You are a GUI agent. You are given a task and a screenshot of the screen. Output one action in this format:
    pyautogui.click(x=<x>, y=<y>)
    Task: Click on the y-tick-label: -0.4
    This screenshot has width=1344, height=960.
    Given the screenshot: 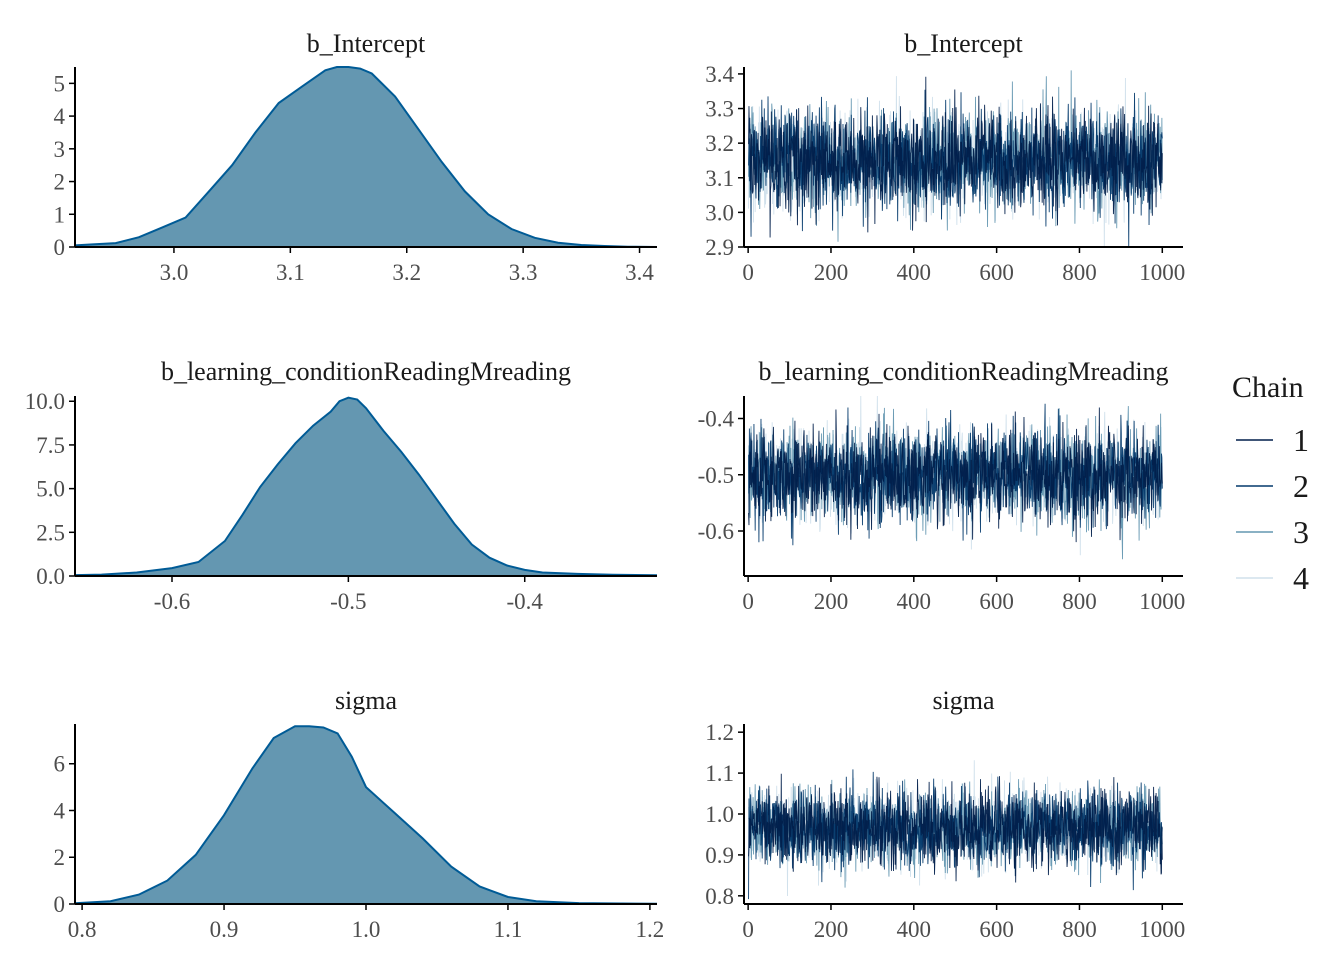 What is the action you would take?
    pyautogui.click(x=716, y=419)
    